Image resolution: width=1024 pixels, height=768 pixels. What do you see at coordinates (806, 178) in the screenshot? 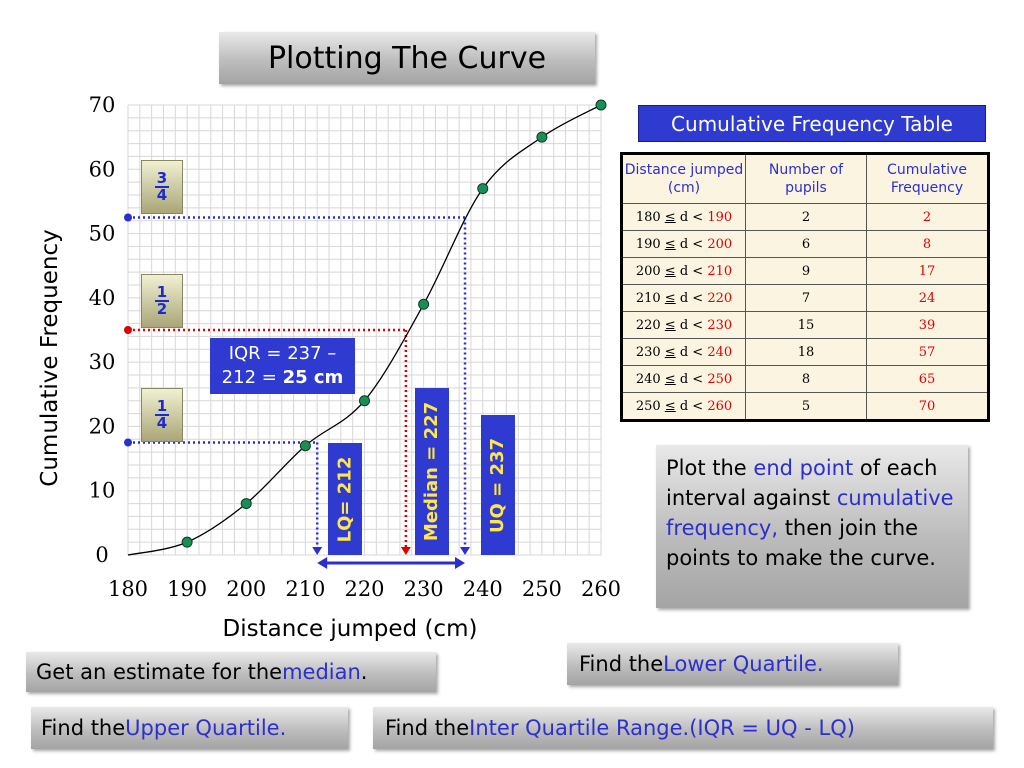
I see `header-pupils: Number of pupils` at bounding box center [806, 178].